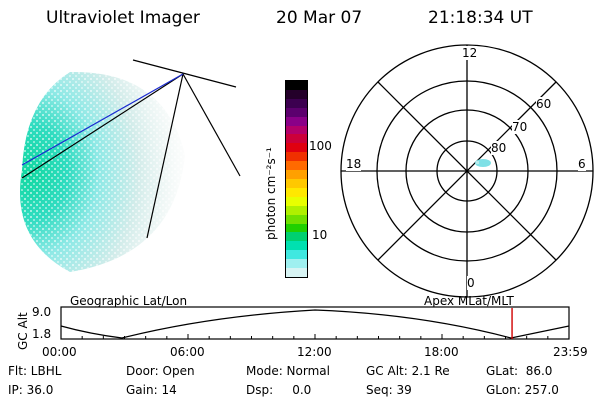 This screenshot has height=400, width=600. What do you see at coordinates (279, 390) in the screenshot?
I see `info-dsp: Dsp: 0.0` at bounding box center [279, 390].